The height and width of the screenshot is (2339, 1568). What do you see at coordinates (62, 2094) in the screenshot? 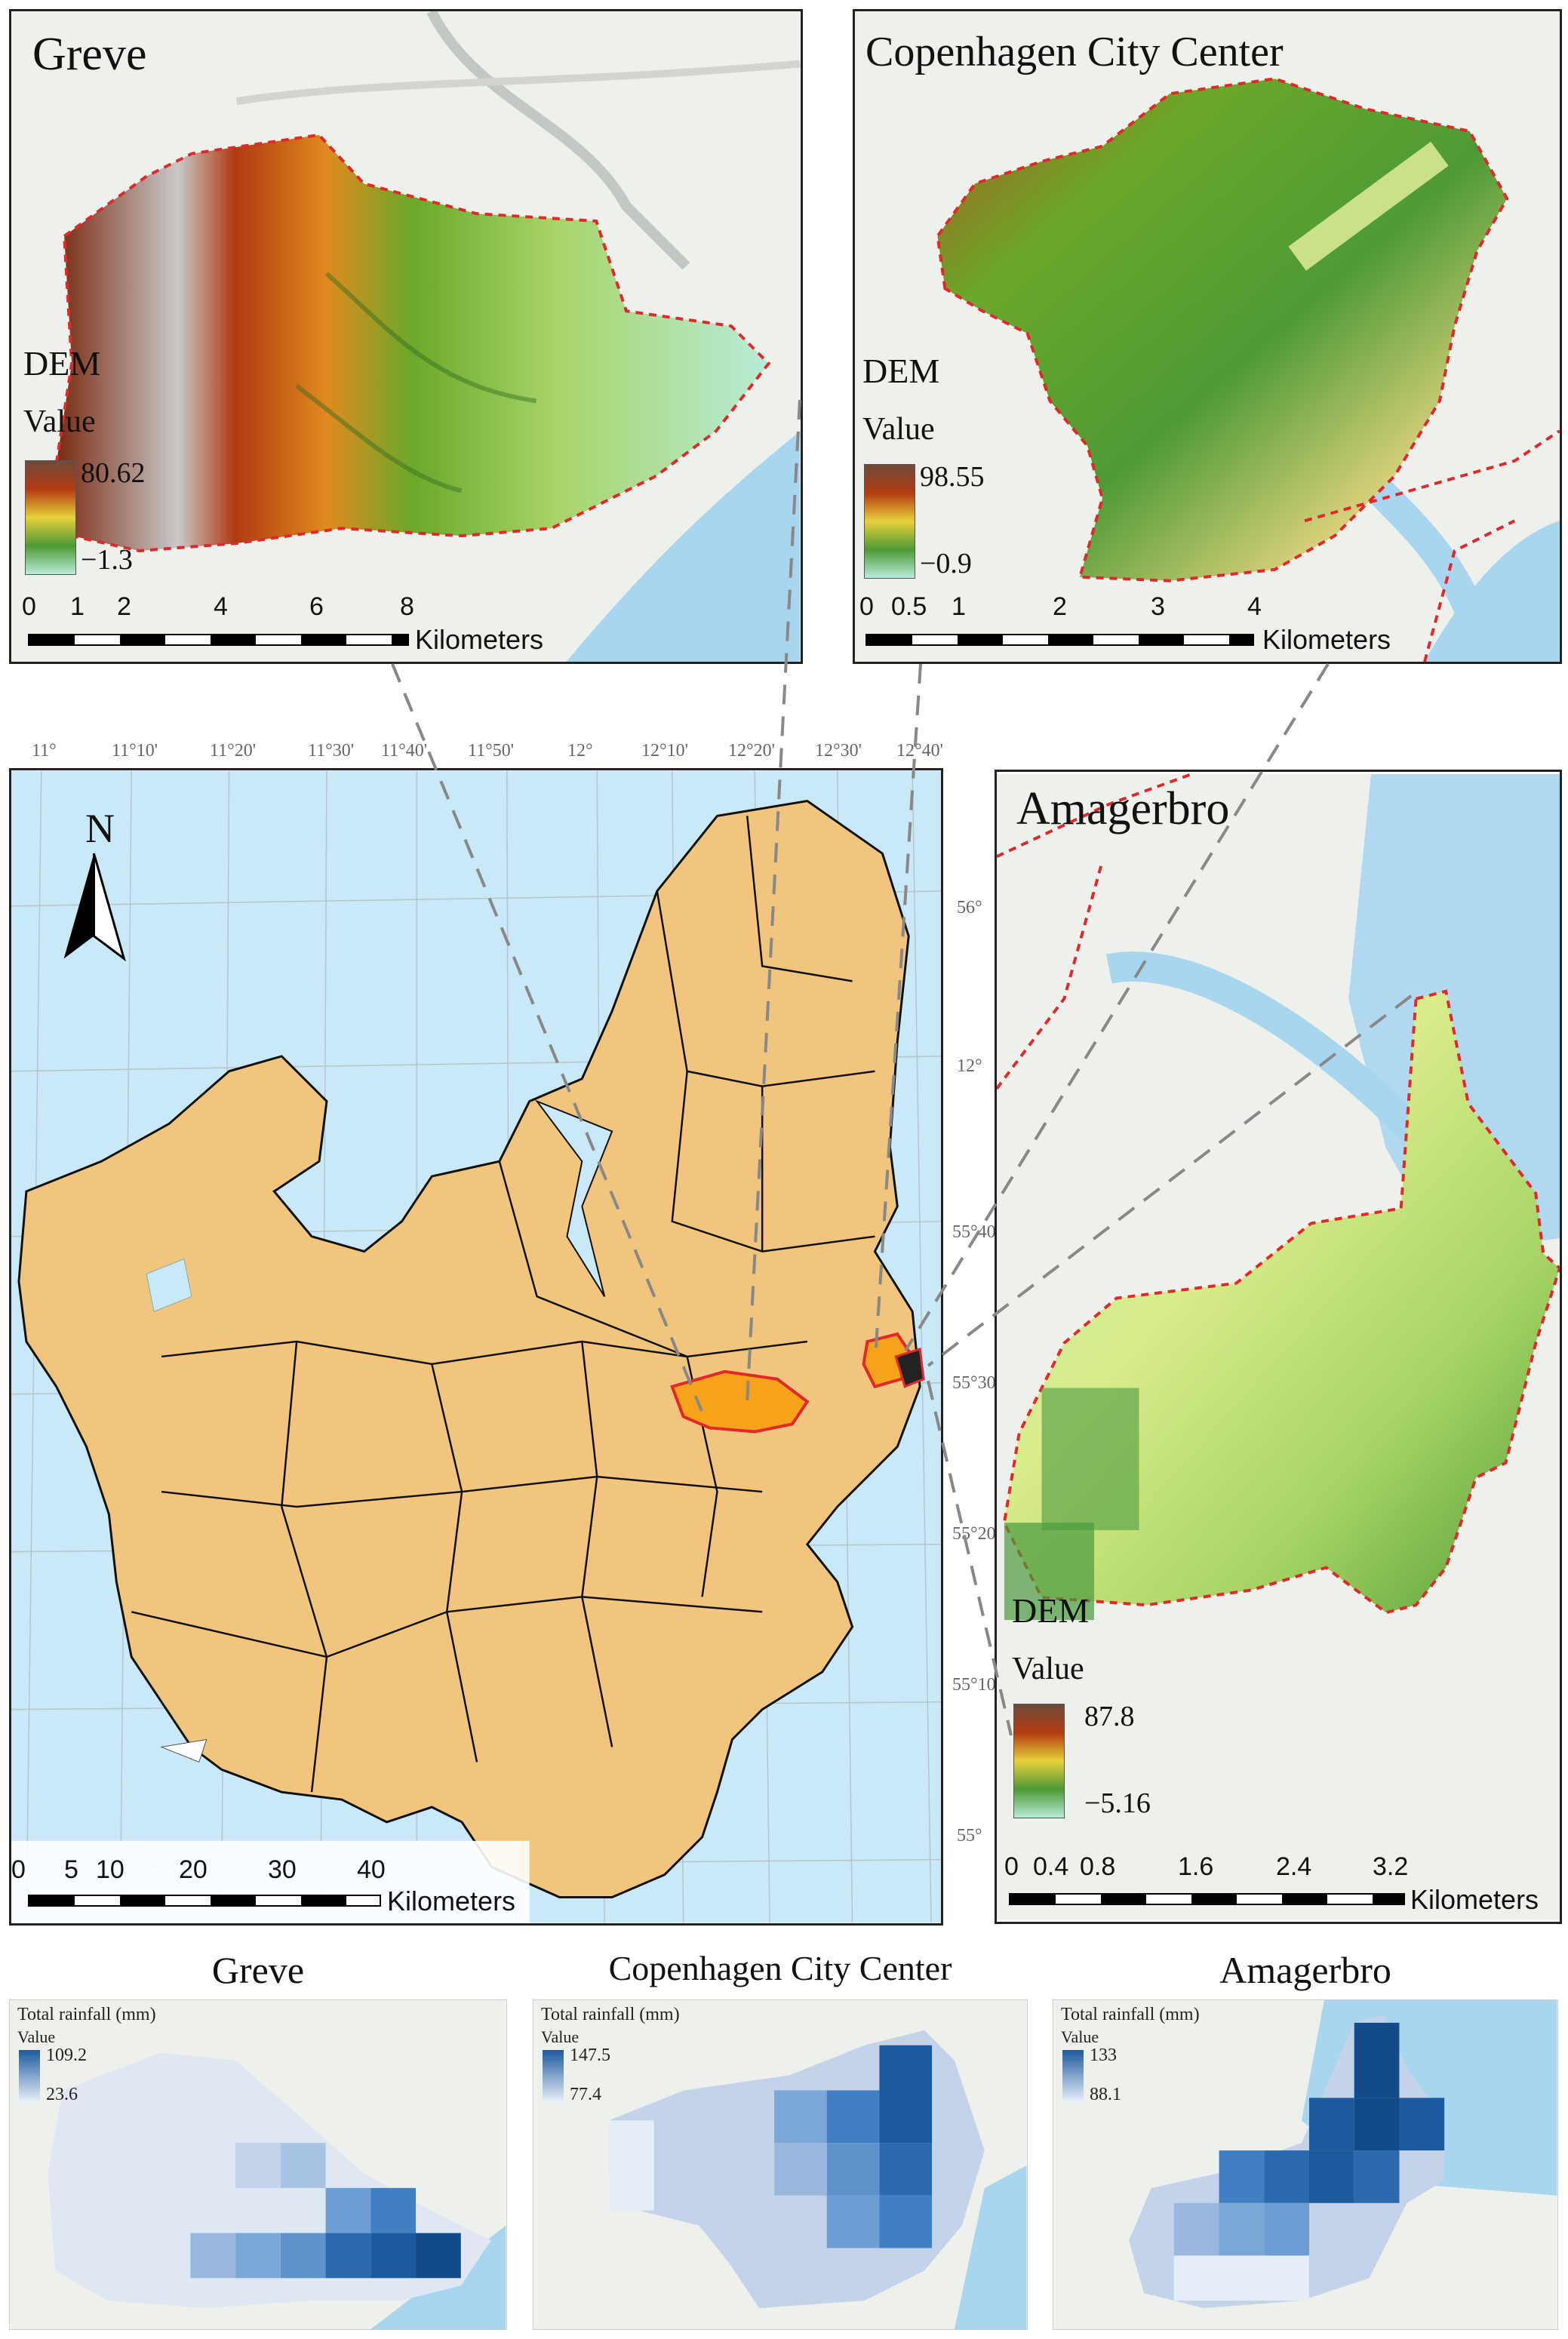
I see `rain-greve-min: 23.6` at bounding box center [62, 2094].